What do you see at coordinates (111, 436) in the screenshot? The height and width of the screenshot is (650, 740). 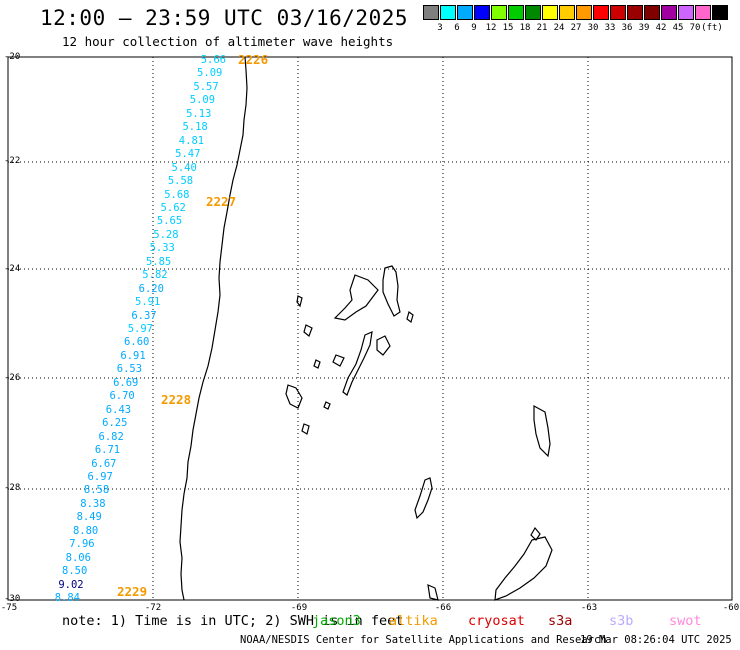 I see `wave-height-label: 6.82` at bounding box center [111, 436].